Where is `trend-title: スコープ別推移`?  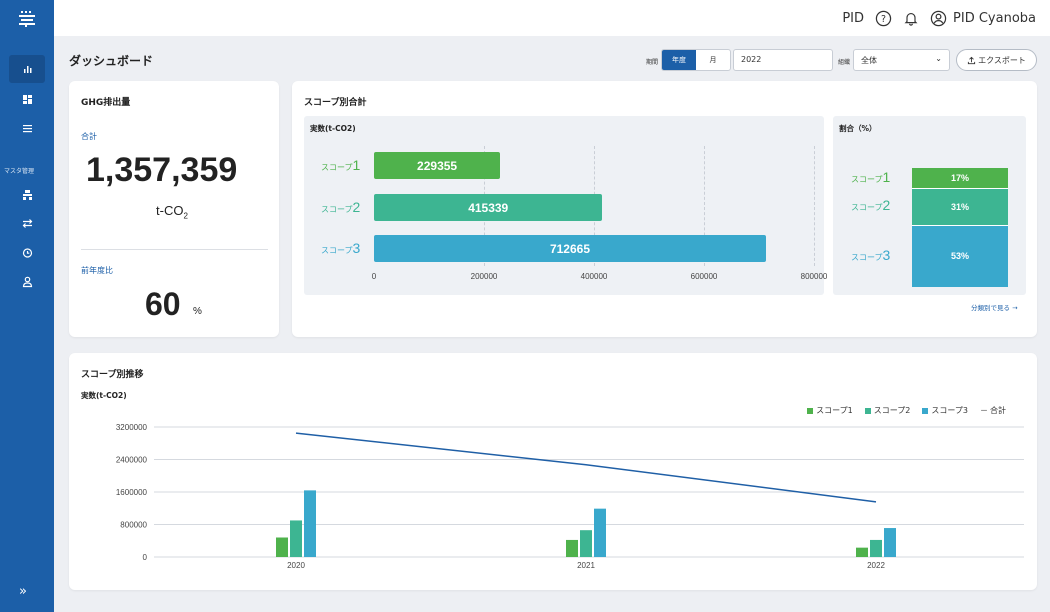
trend-title: スコープ別推移 is located at coordinates (112, 375).